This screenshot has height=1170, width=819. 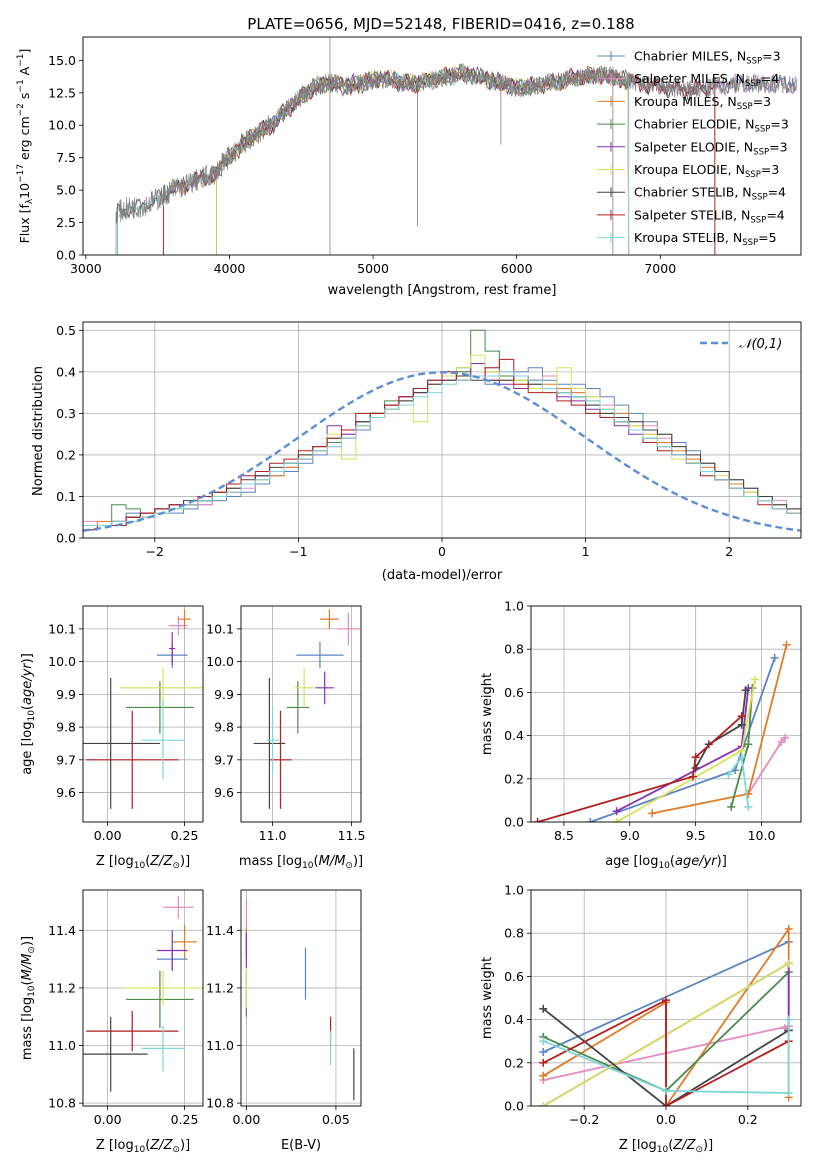 I want to click on model-line-salpeter_elodie, so click(x=423, y=160).